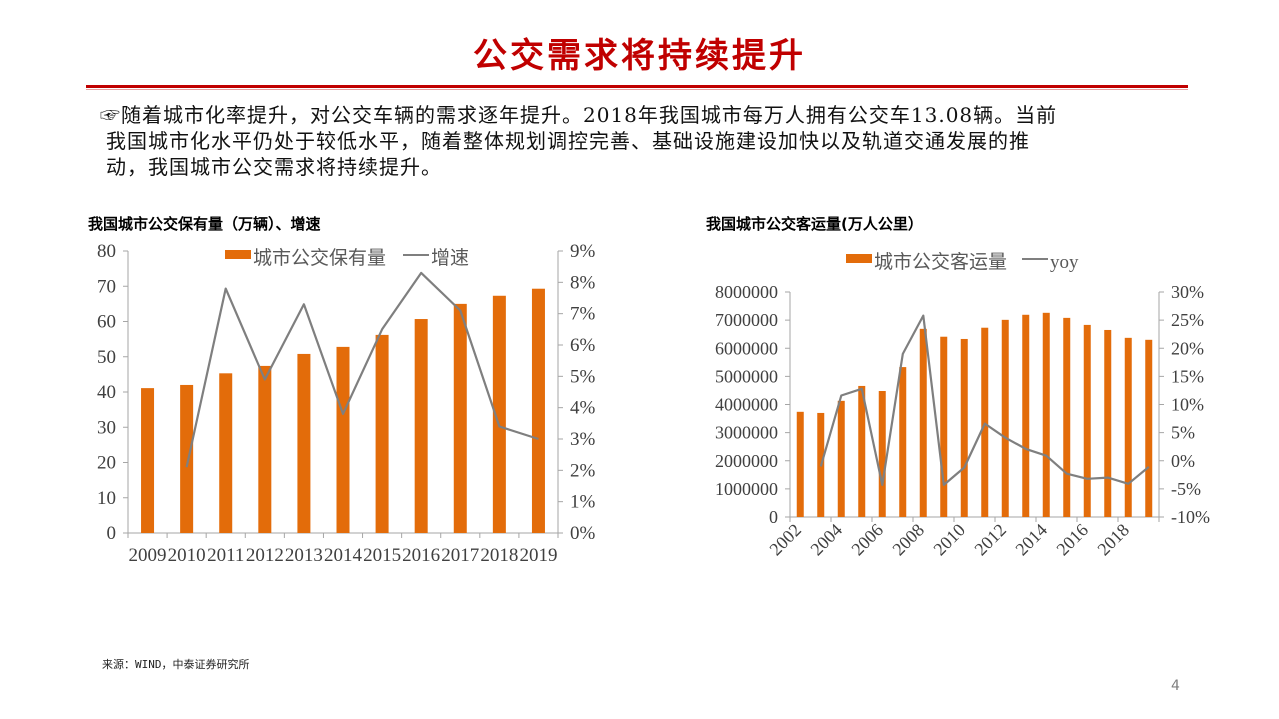 Image resolution: width=1279 pixels, height=719 pixels. I want to click on left-tick-label: 2000000, so click(746, 461).